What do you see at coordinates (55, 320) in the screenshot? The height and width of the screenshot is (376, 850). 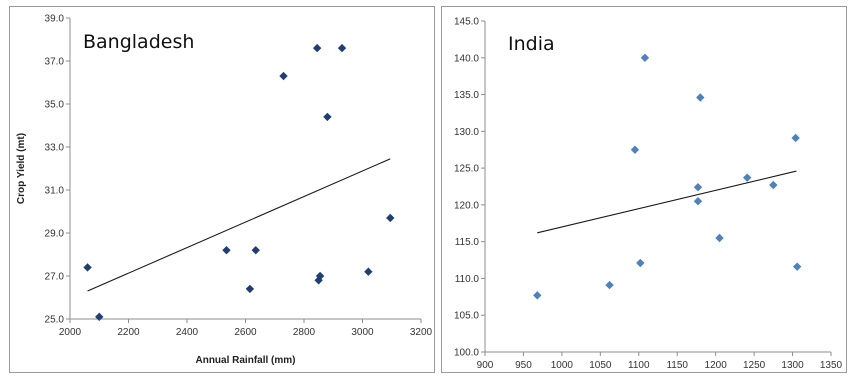 I see `bangladesh-y-tick-label: 25.0` at bounding box center [55, 320].